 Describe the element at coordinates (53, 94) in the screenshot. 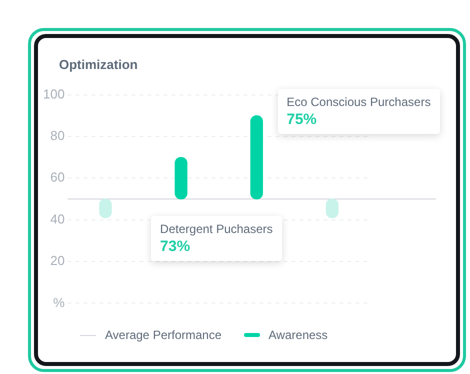

I see `y-tick-label: 100` at that location.